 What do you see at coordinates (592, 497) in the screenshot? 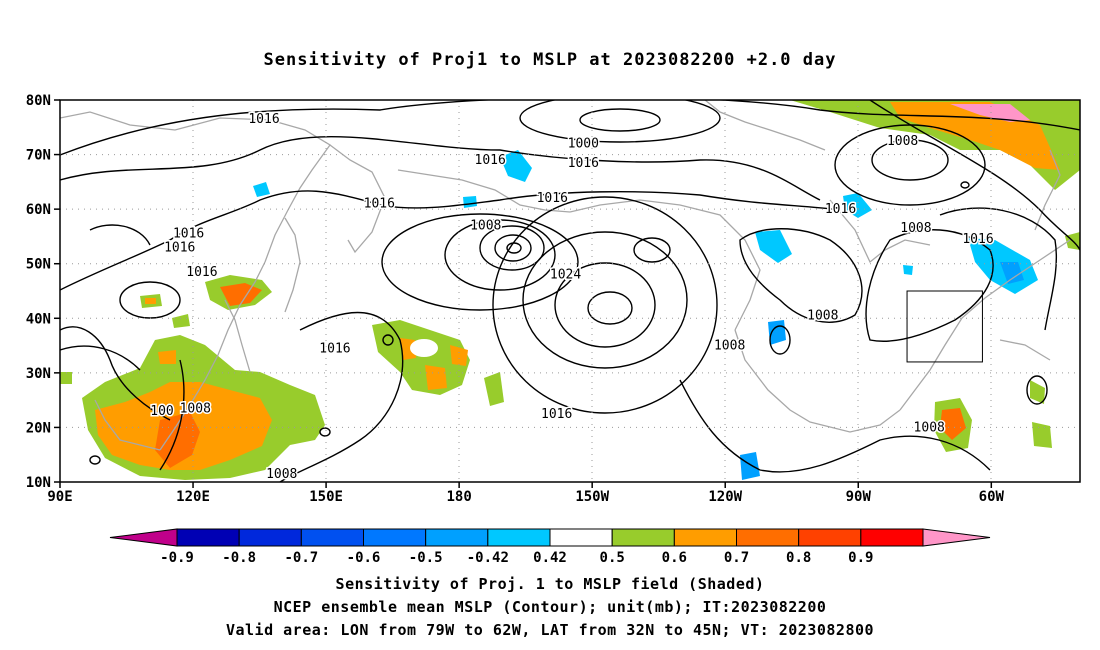
I see `lon-tick-label: 150W` at bounding box center [592, 497].